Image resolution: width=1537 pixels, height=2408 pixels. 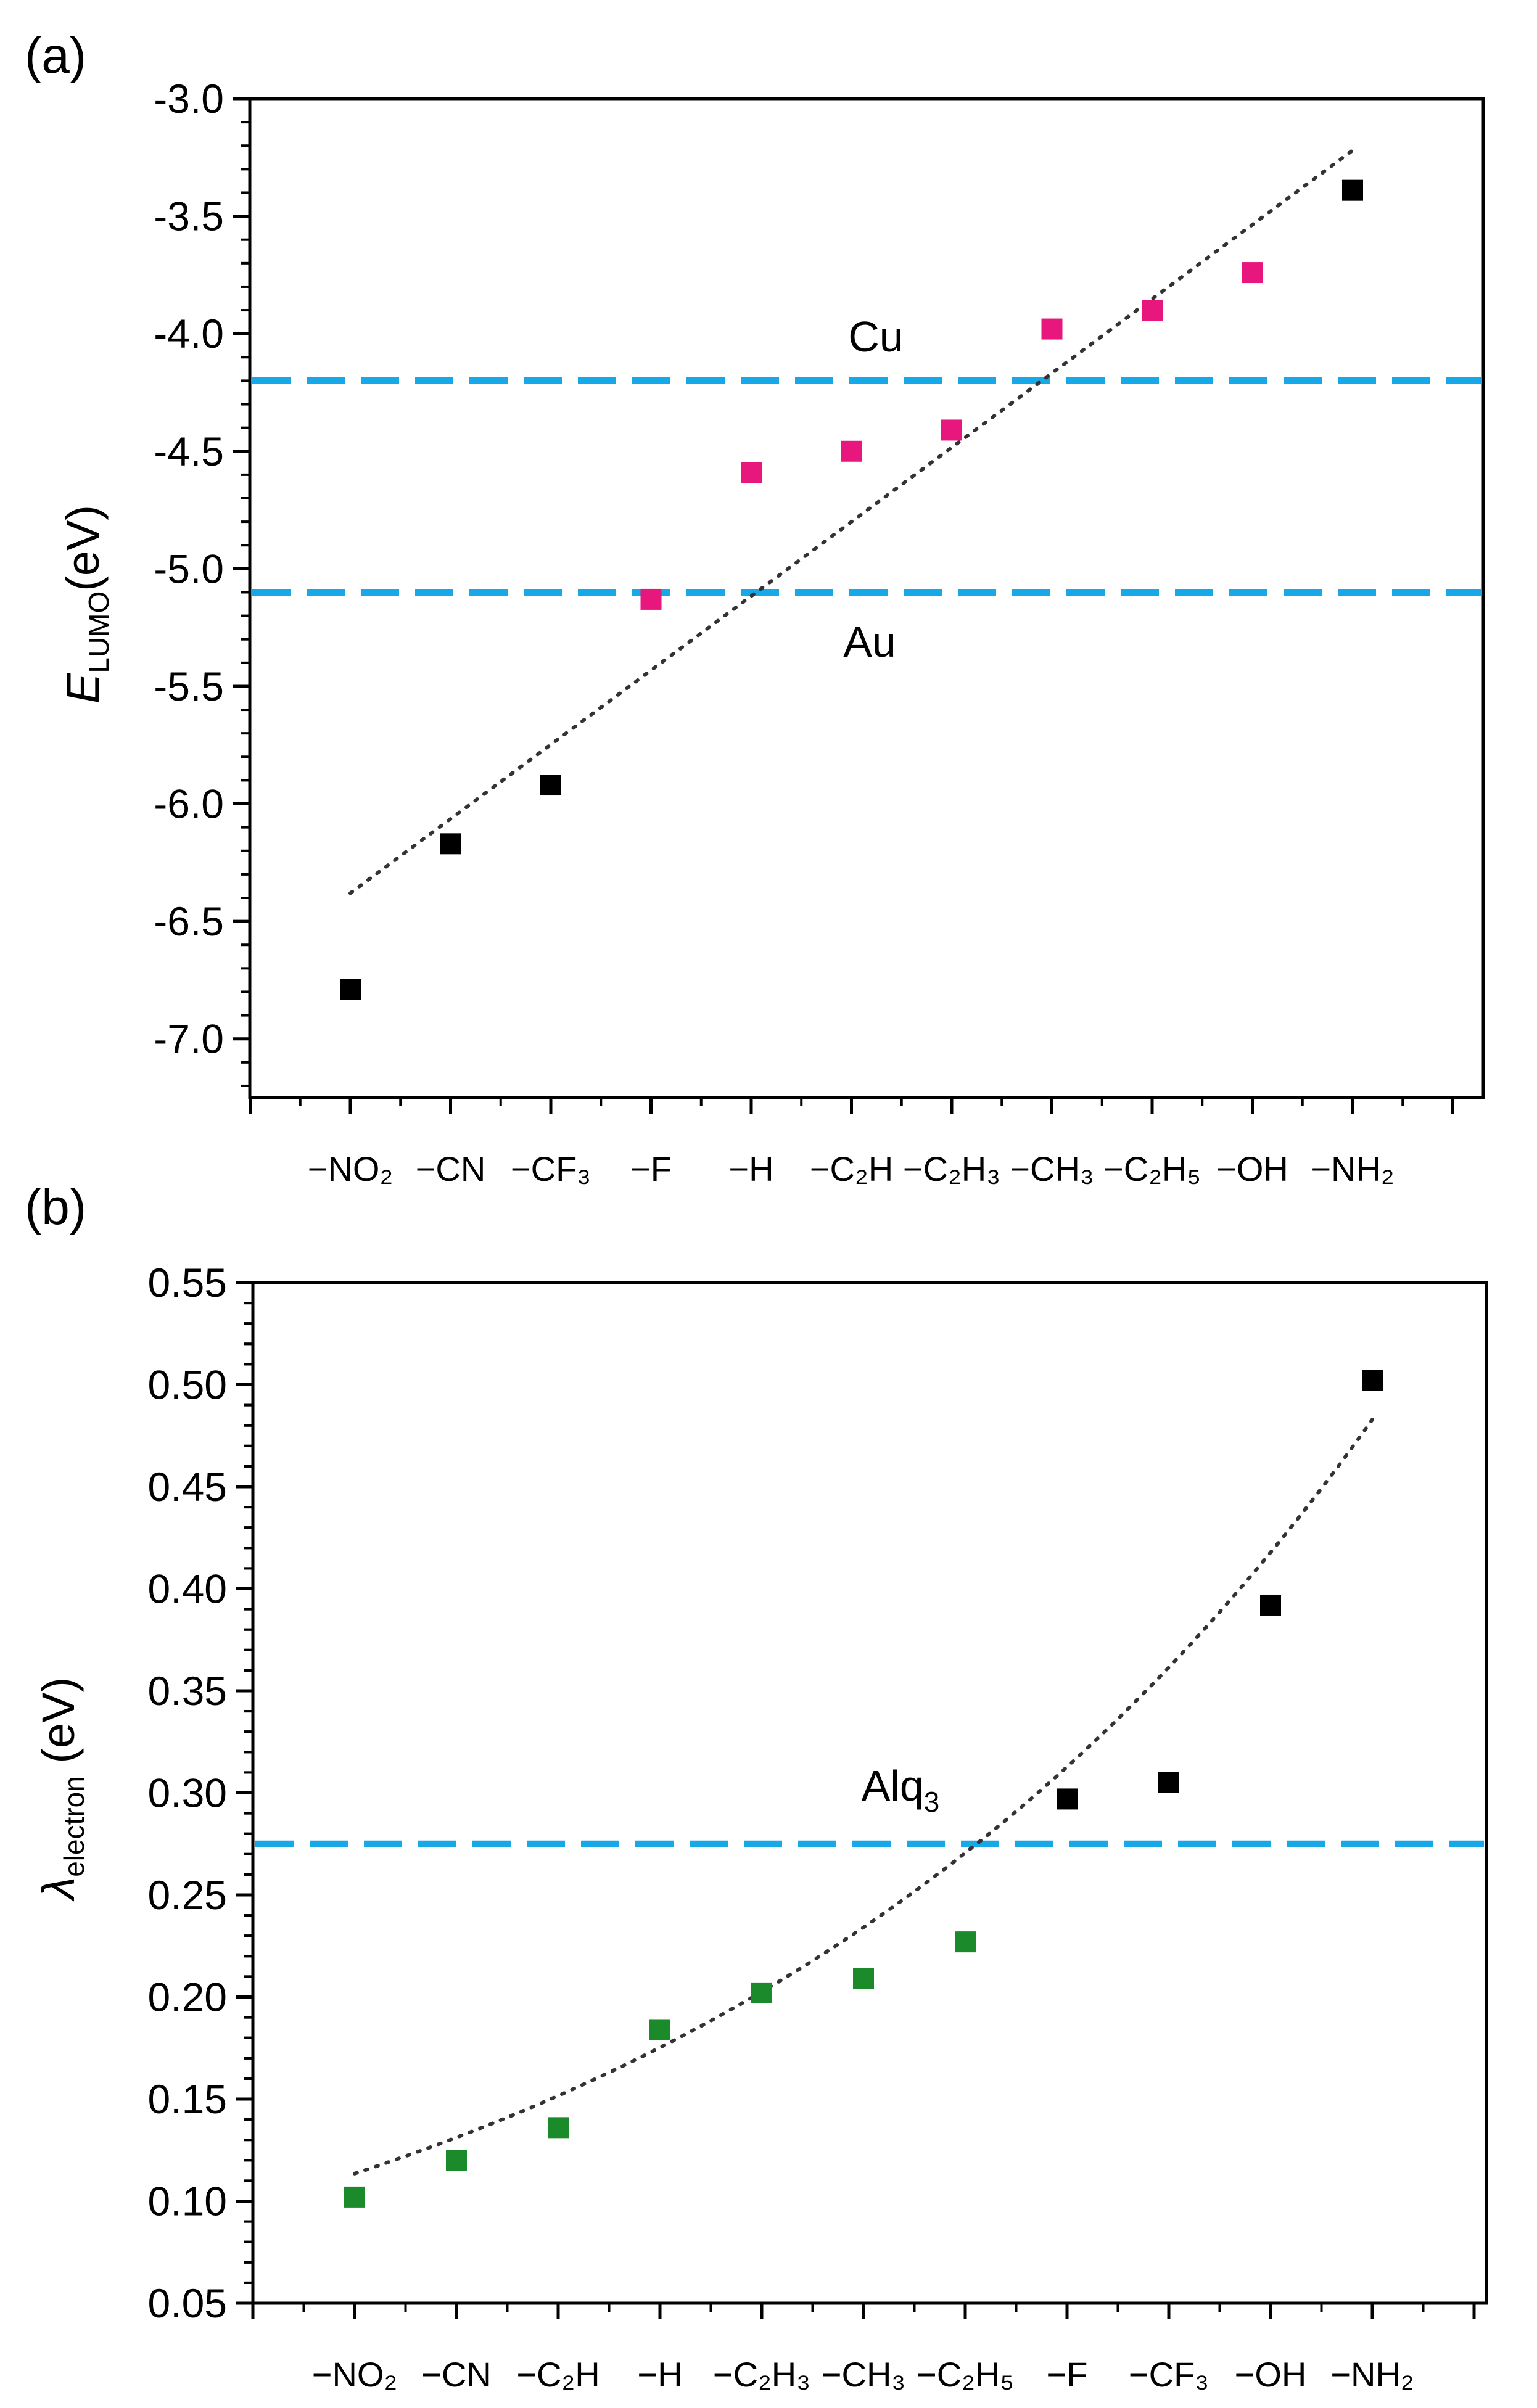 I want to click on y-tick-label: 0.20, so click(x=187, y=1997).